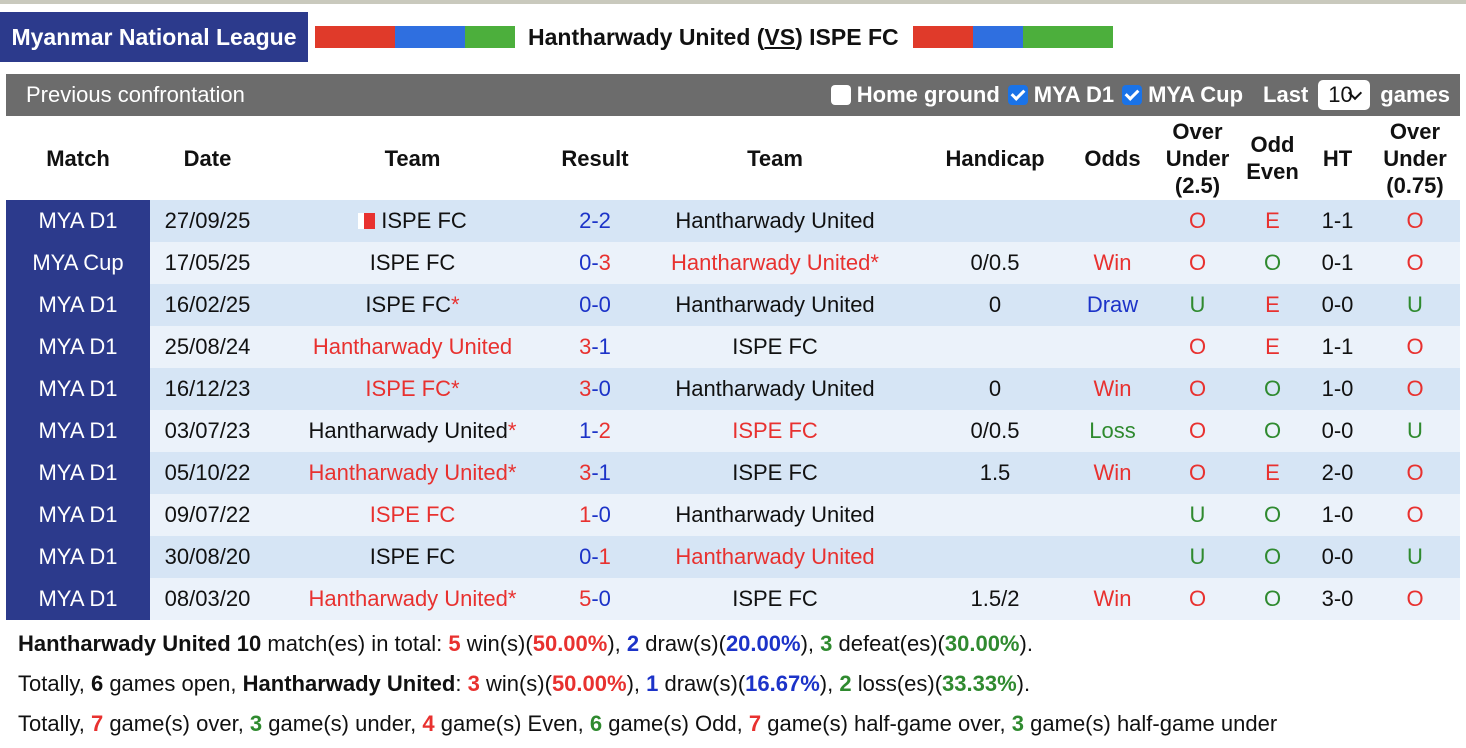  I want to click on oe: O, so click(1272, 557).